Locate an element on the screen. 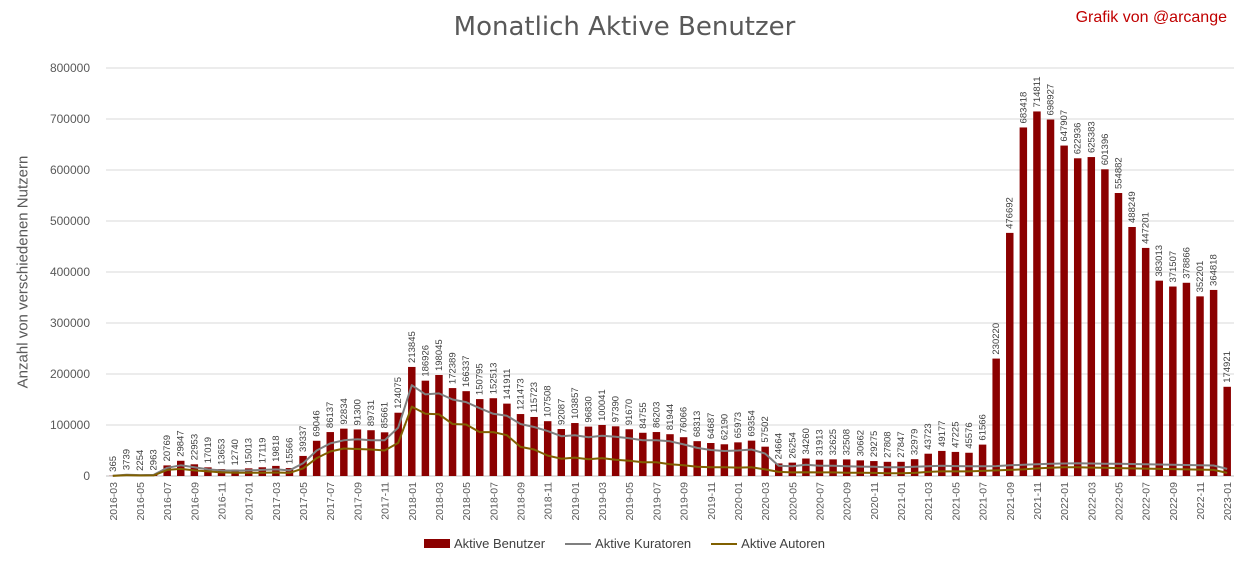 The width and height of the screenshot is (1249, 568). x-tick-label: 2016-05 is located at coordinates (141, 501).